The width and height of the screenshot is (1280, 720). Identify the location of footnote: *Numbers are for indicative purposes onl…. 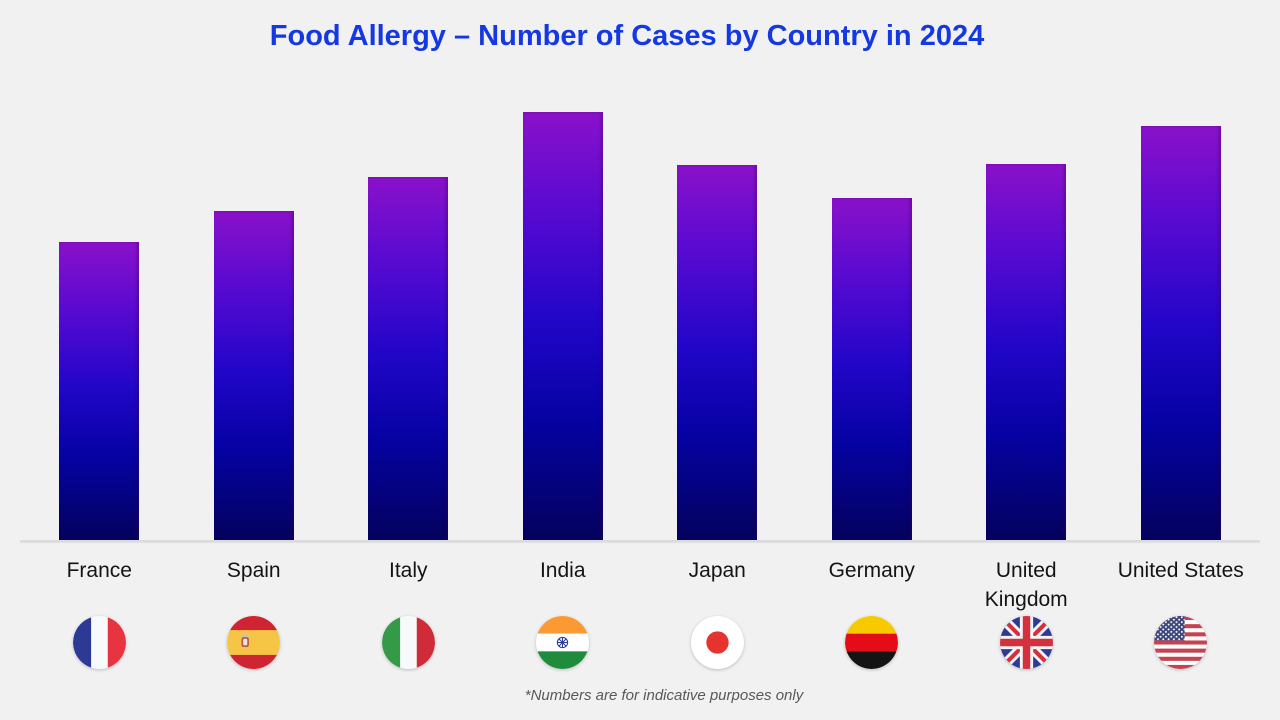
(664, 695).